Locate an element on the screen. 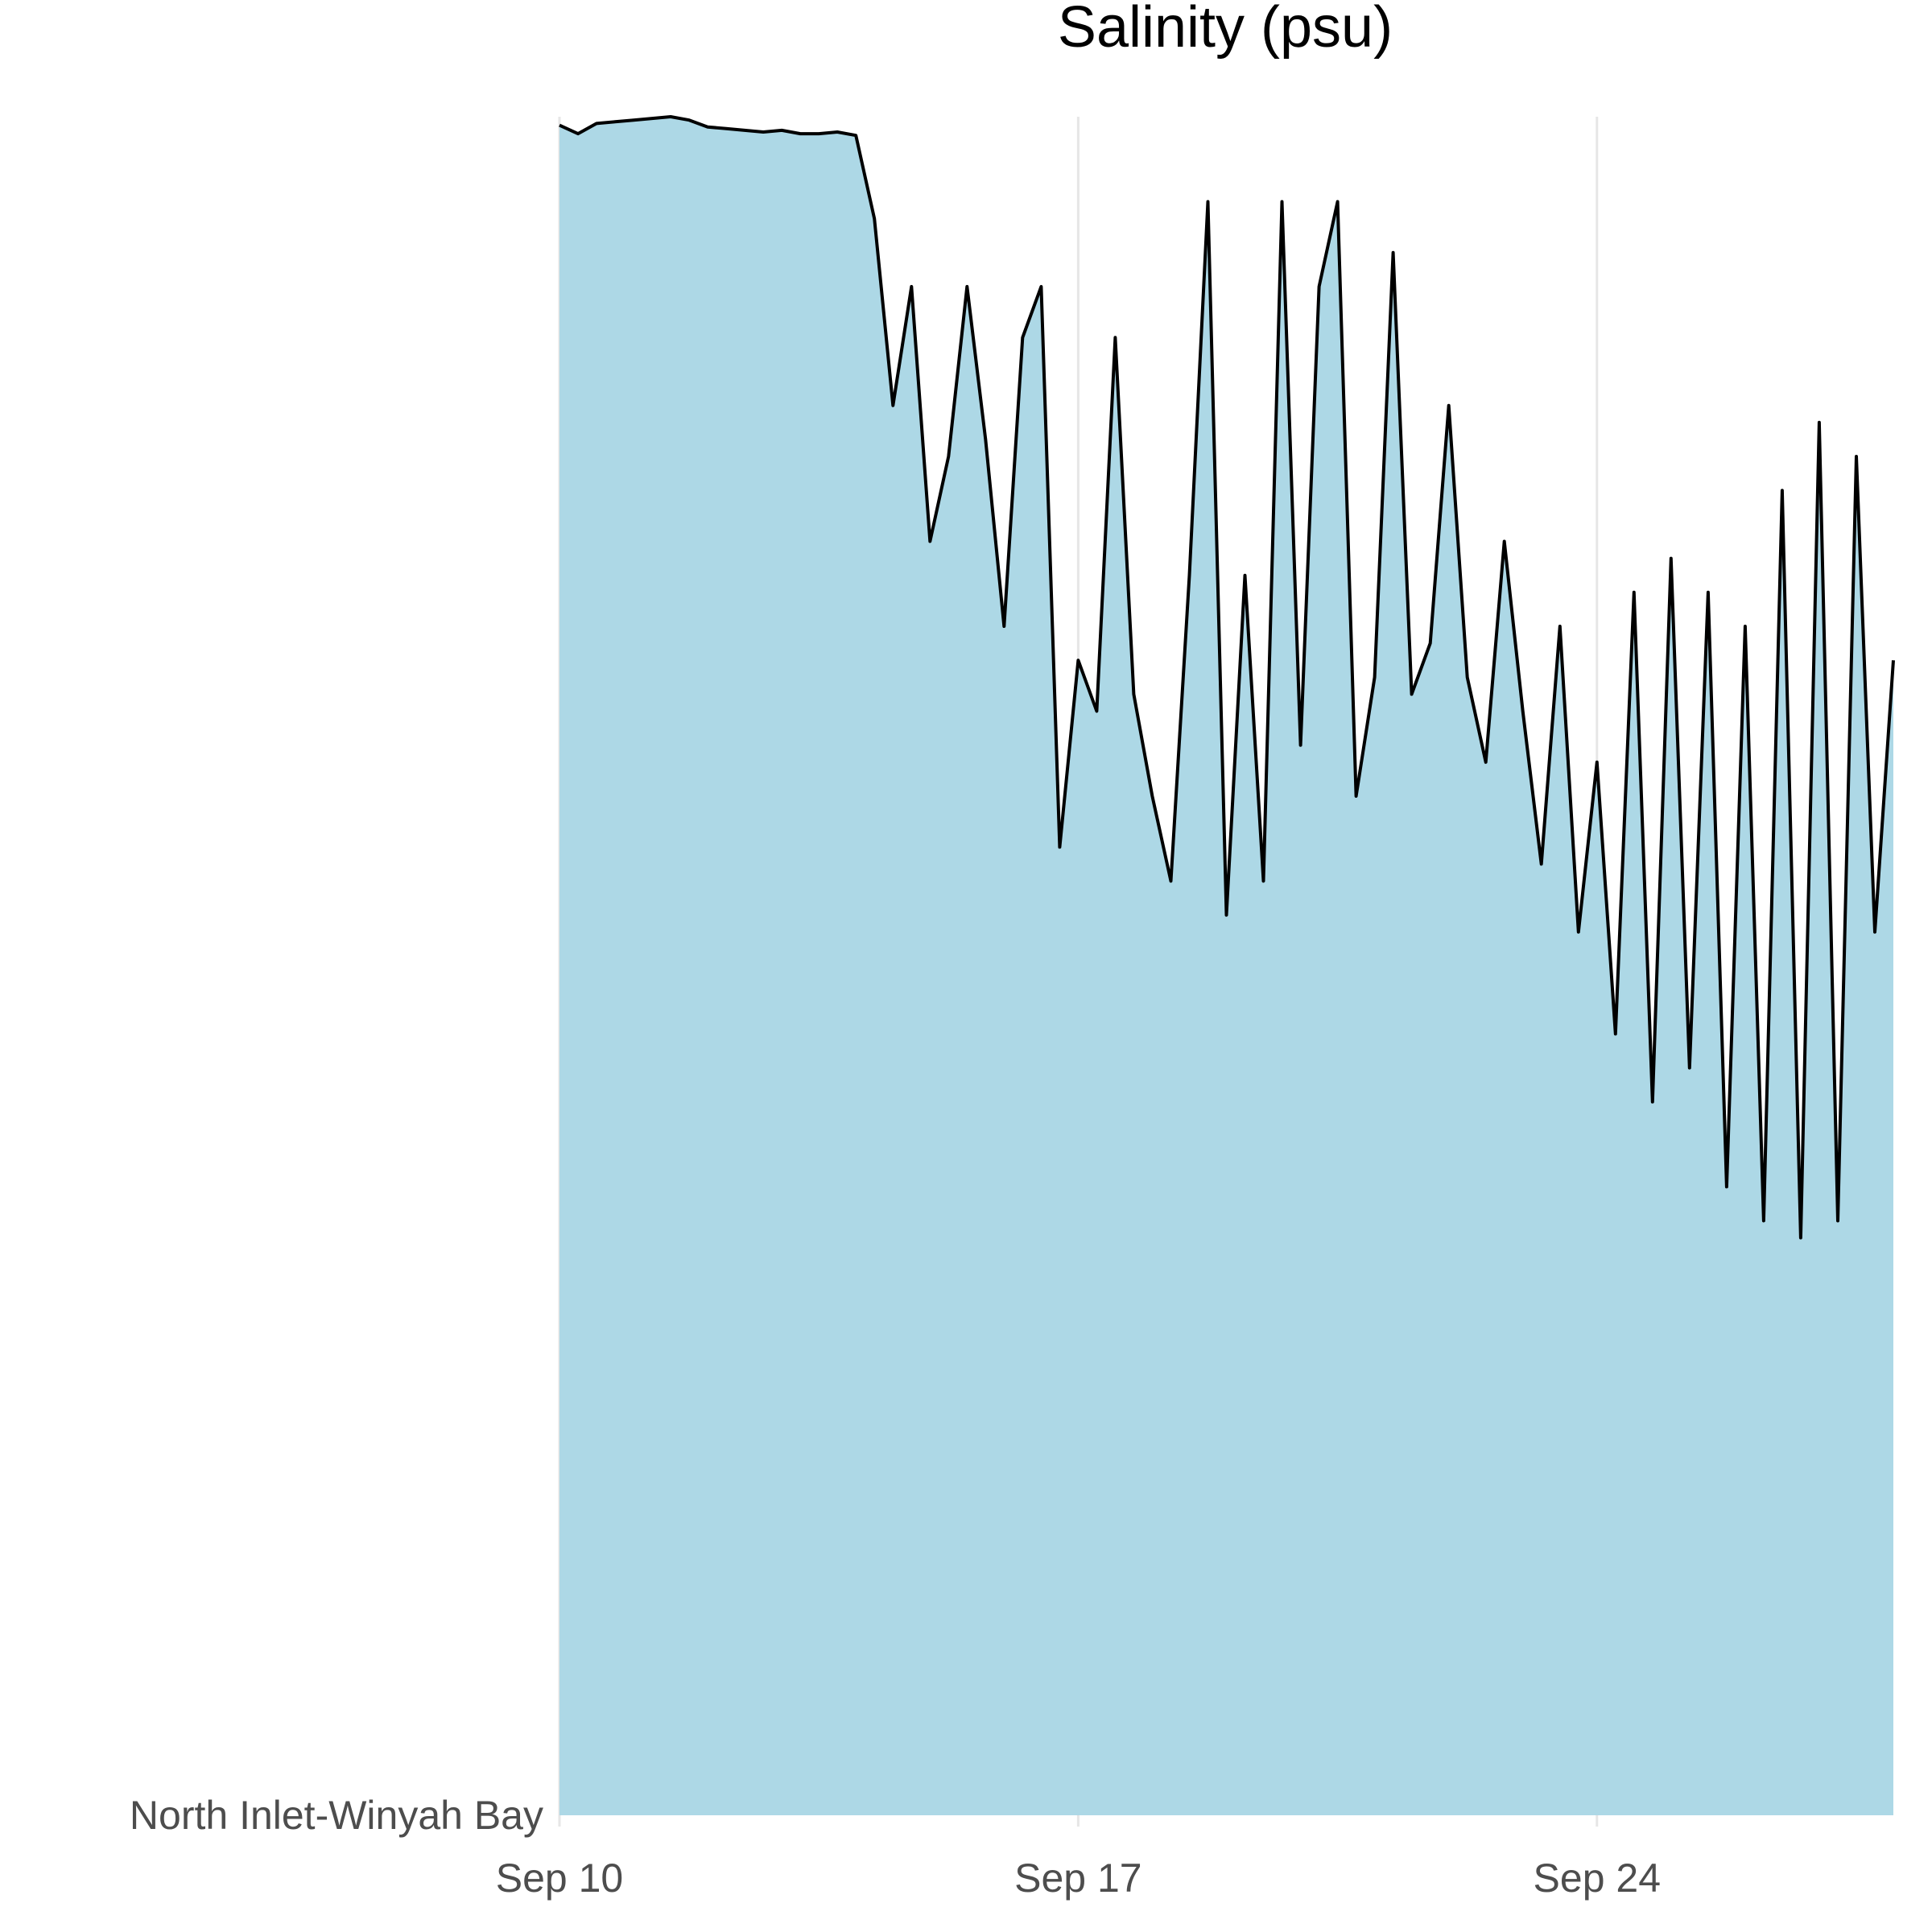 The image size is (1932, 1932). x-tick-label: Sep 10 is located at coordinates (559, 1878).